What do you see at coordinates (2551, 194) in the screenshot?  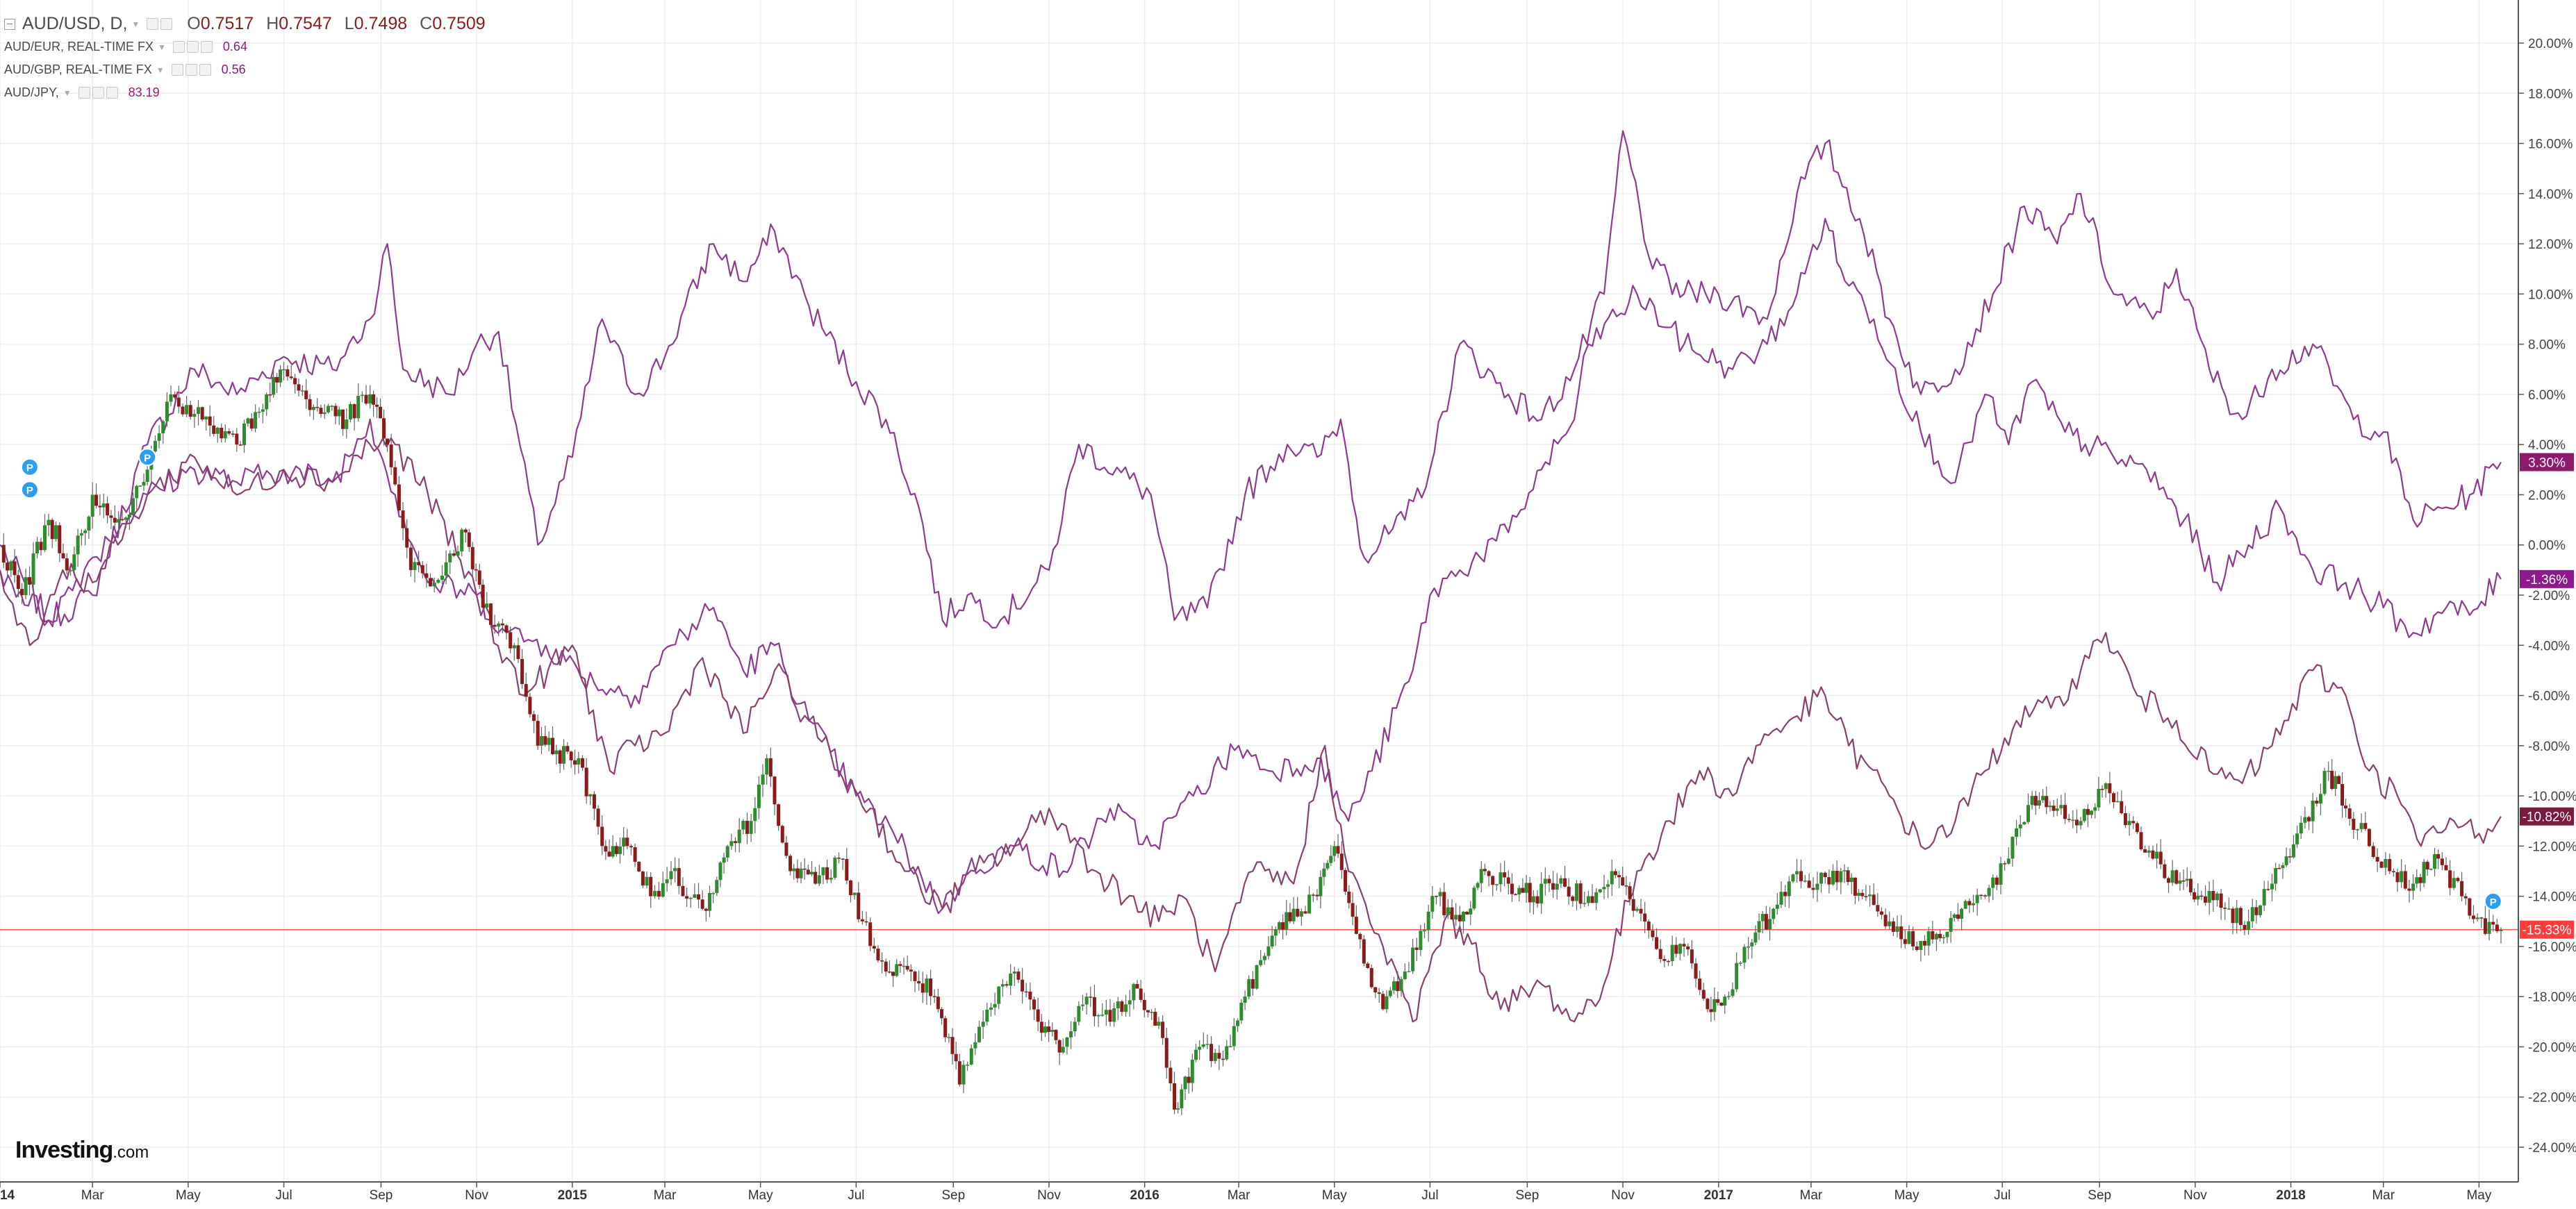 I see `y-tick-label: 14.00%` at bounding box center [2551, 194].